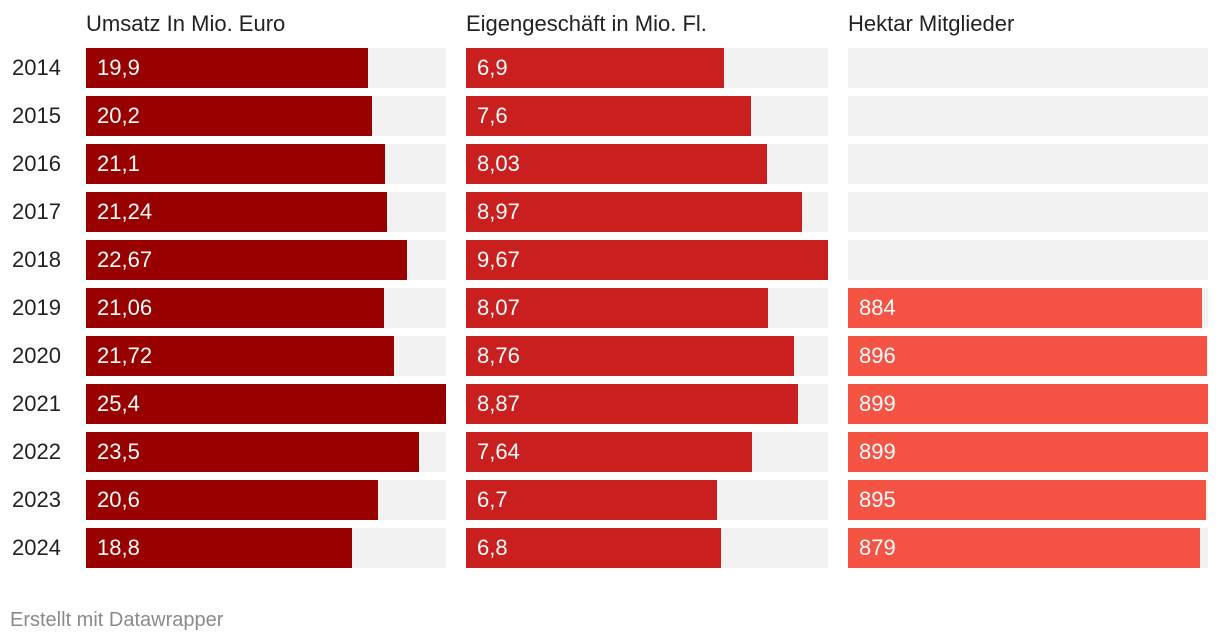 The image size is (1220, 644). Describe the element at coordinates (36, 307) in the screenshot. I see `year-label: 2019` at that location.